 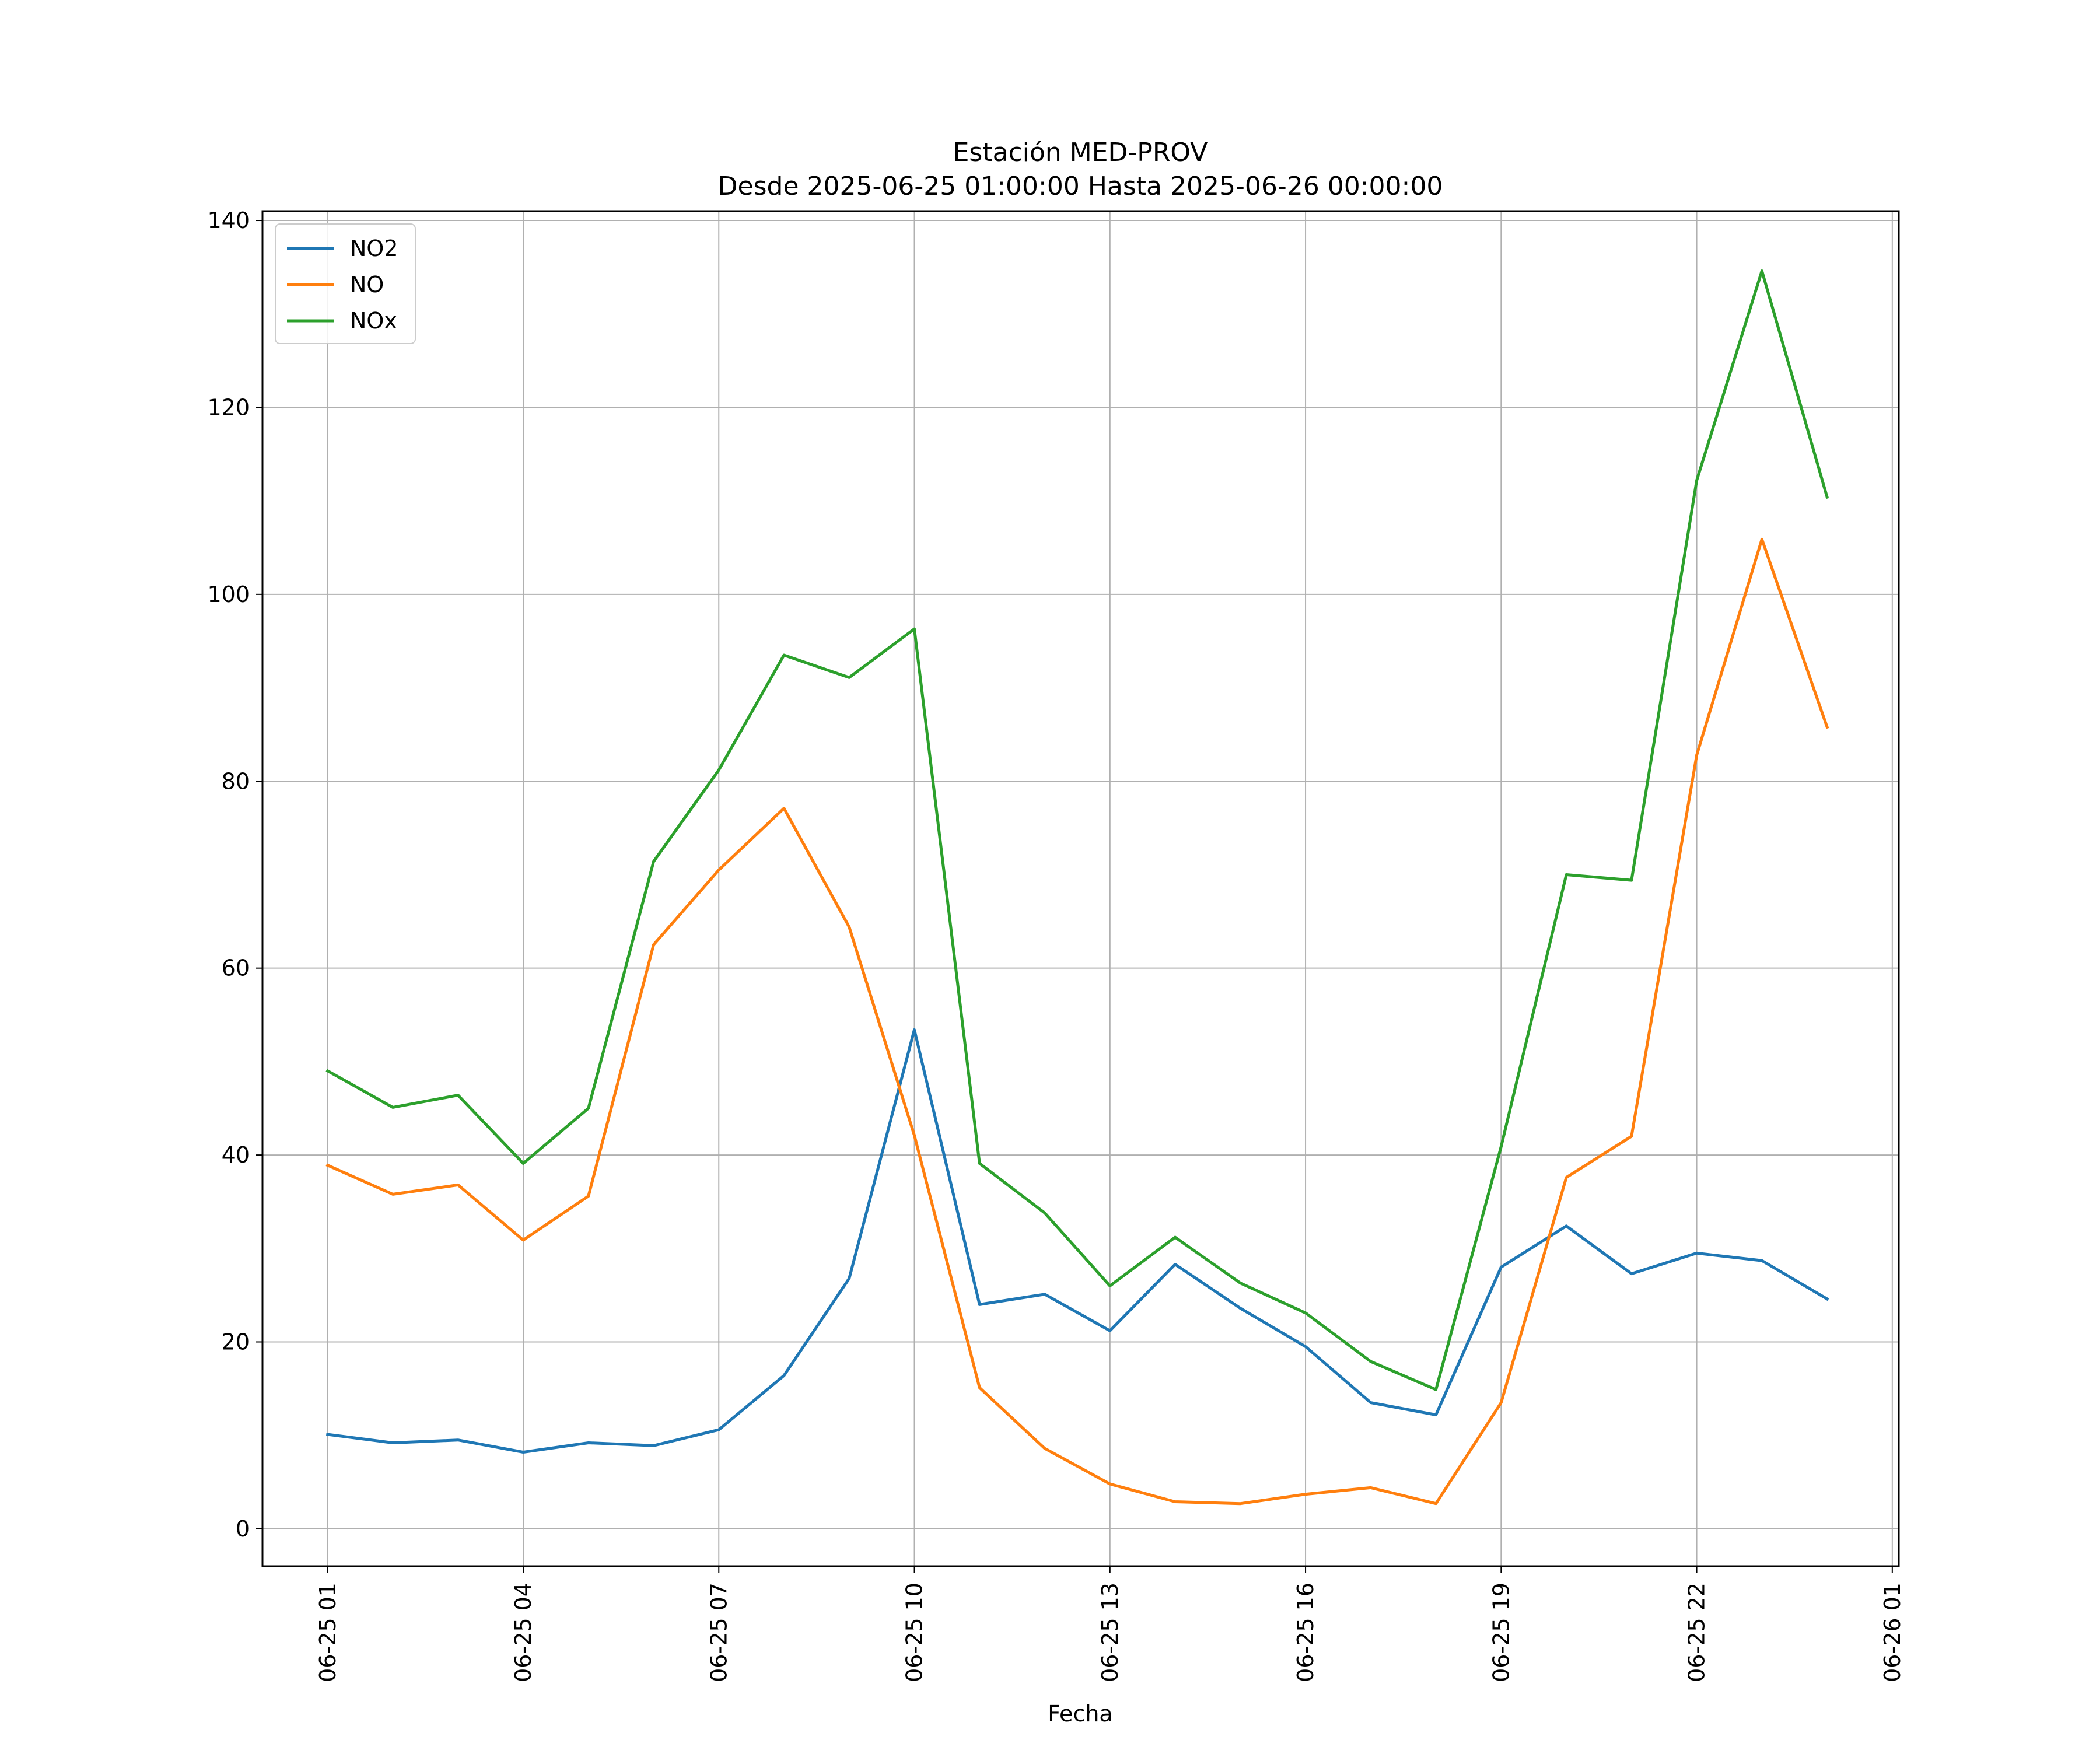 I want to click on y-tick-label: 40, so click(x=236, y=1155).